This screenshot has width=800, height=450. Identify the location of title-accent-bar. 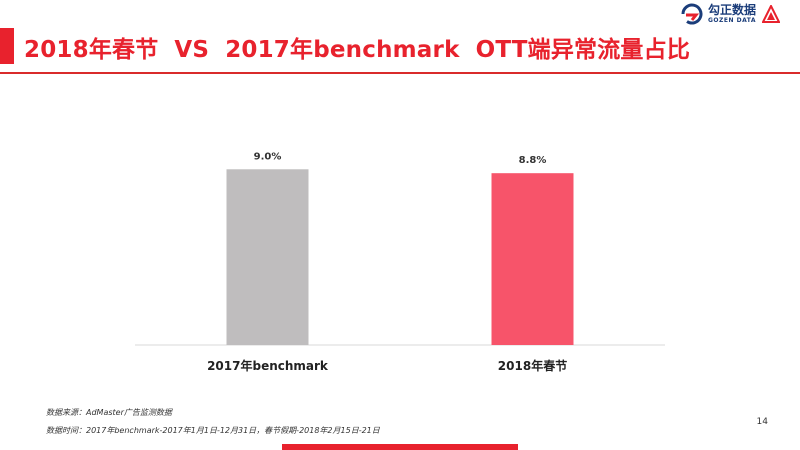
(7, 46).